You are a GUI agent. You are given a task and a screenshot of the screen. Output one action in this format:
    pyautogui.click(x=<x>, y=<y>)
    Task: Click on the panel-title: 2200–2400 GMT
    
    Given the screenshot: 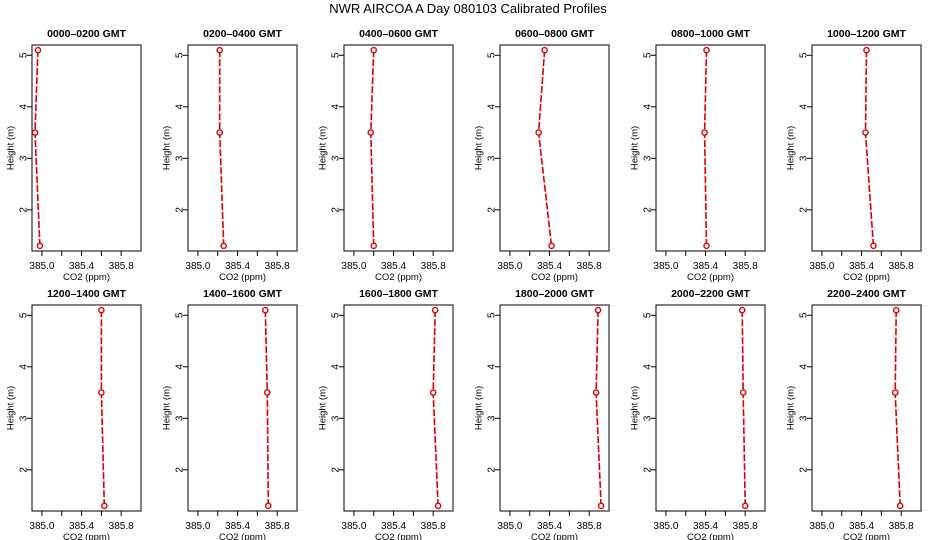 What is the action you would take?
    pyautogui.click(x=866, y=294)
    